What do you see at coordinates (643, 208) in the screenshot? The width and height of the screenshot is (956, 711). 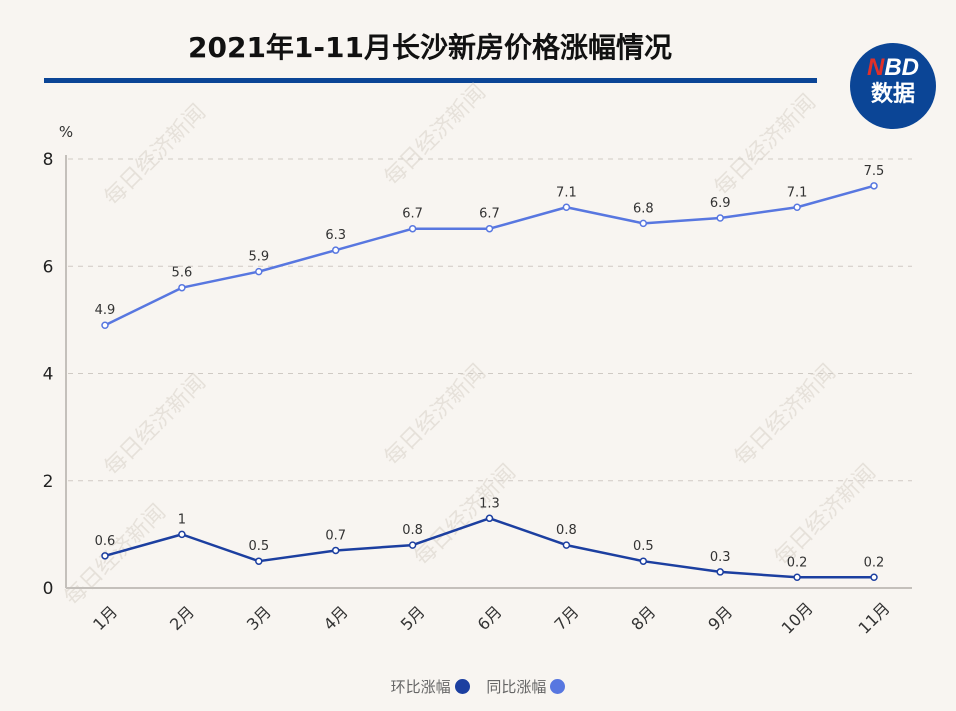 I see `data-label: 6.8` at bounding box center [643, 208].